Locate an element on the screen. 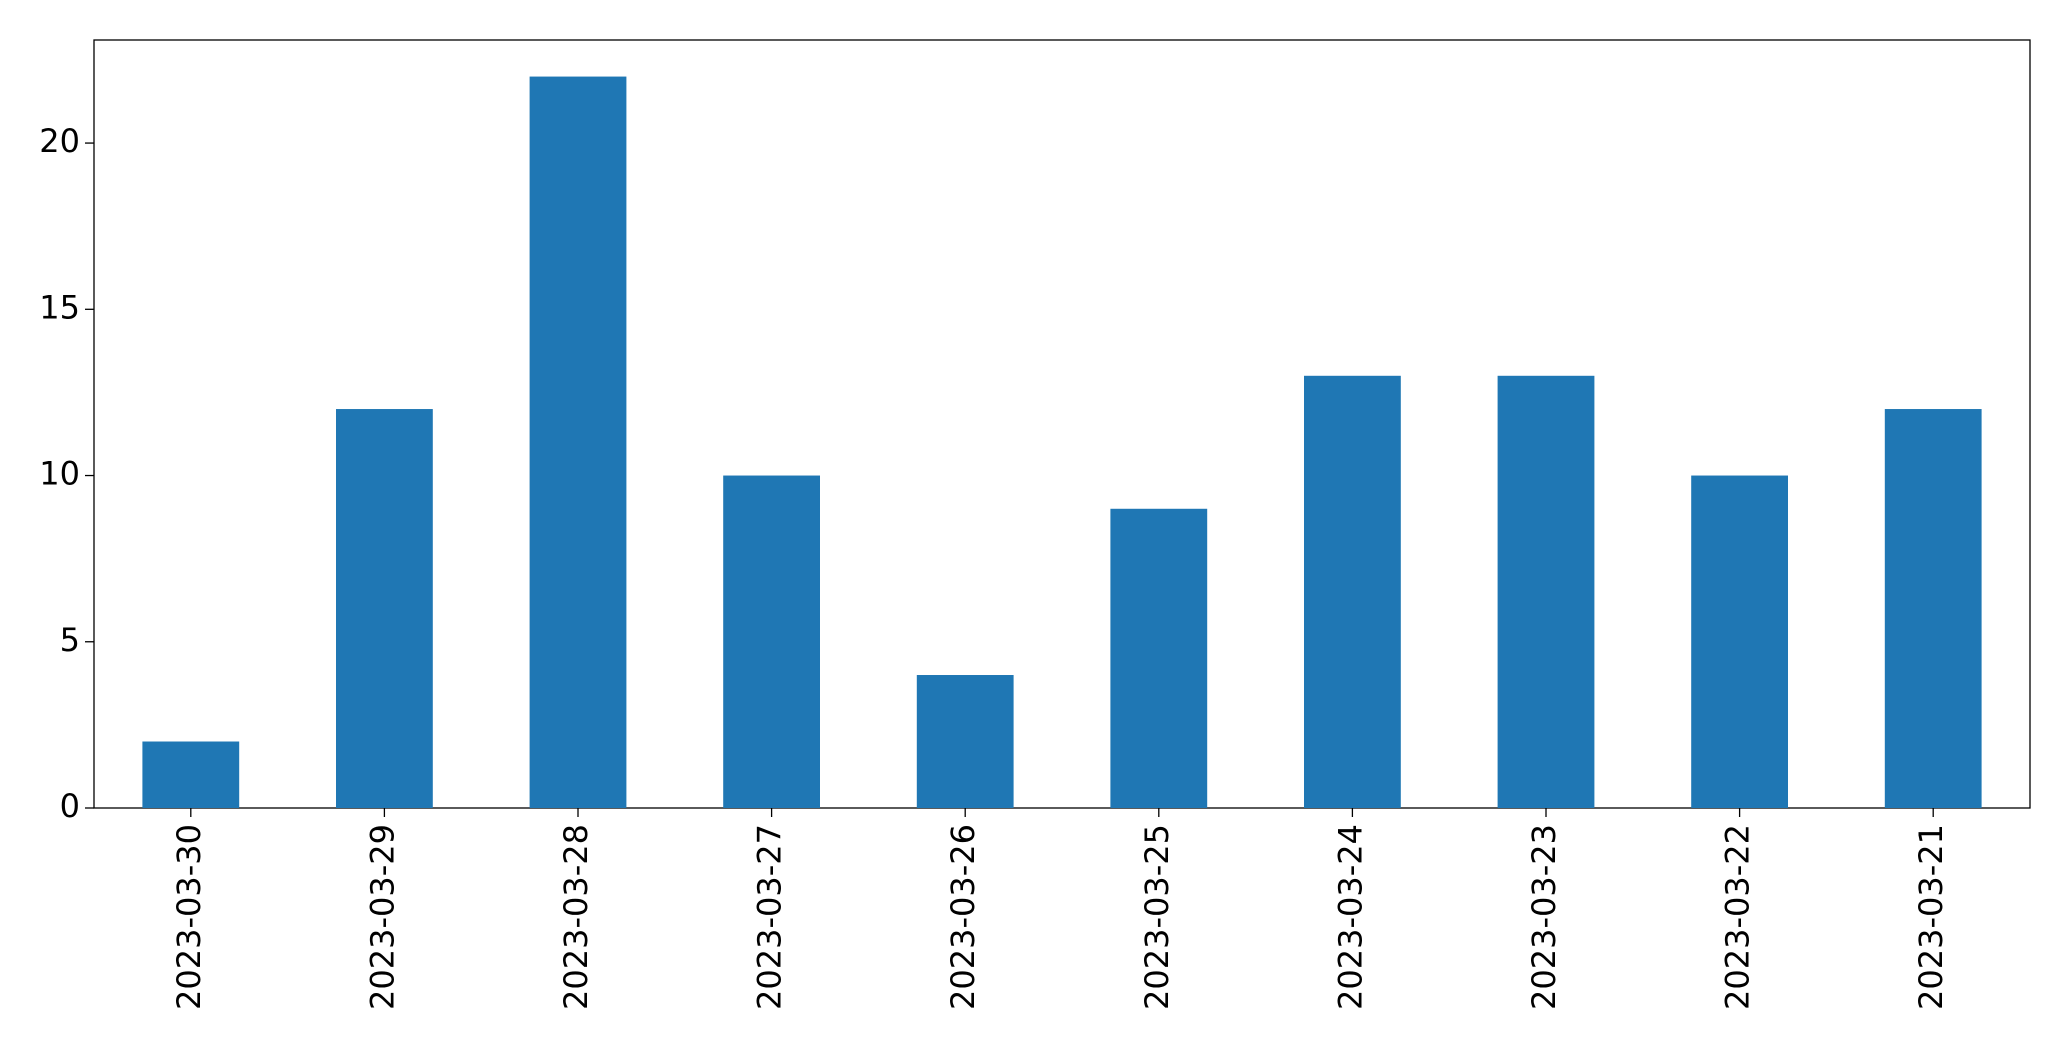 This screenshot has width=2071, height=1061. x-tick-label: 2023-03-29 is located at coordinates (382, 917).